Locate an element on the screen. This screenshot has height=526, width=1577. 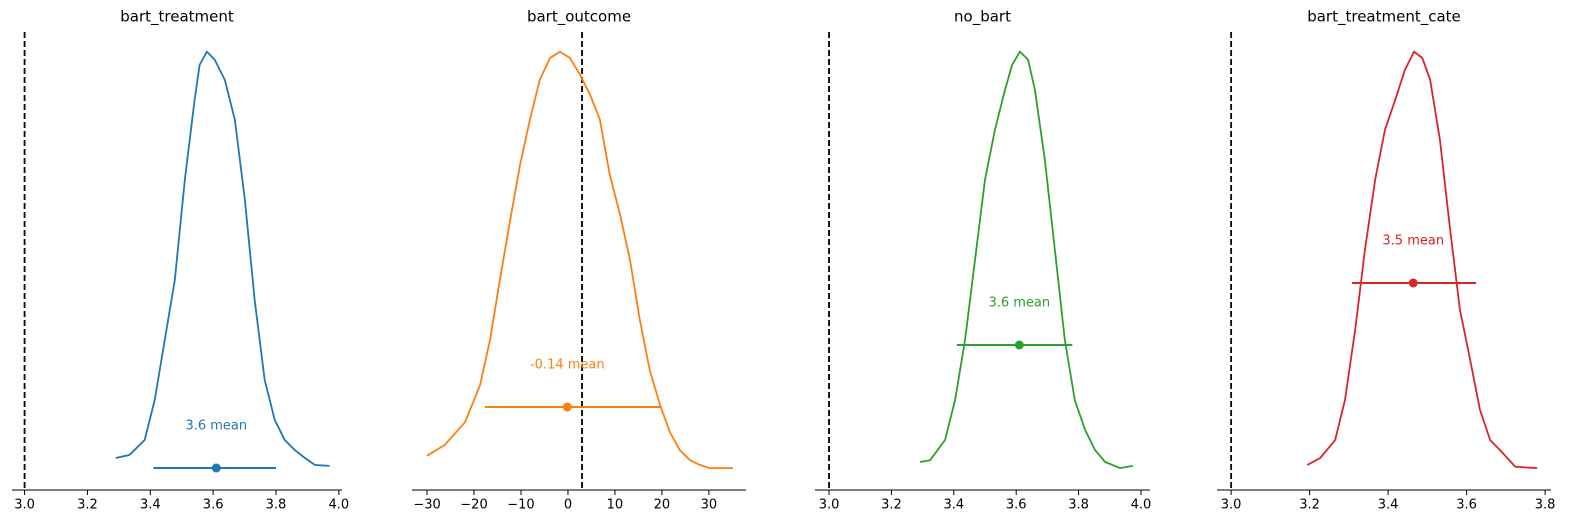
x-tick-label: 30 is located at coordinates (709, 505).